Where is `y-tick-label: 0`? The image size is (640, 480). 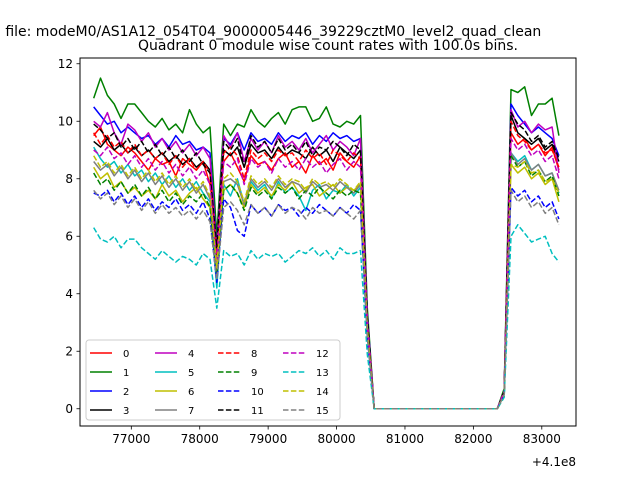
y-tick-label: 0 is located at coordinates (69, 409).